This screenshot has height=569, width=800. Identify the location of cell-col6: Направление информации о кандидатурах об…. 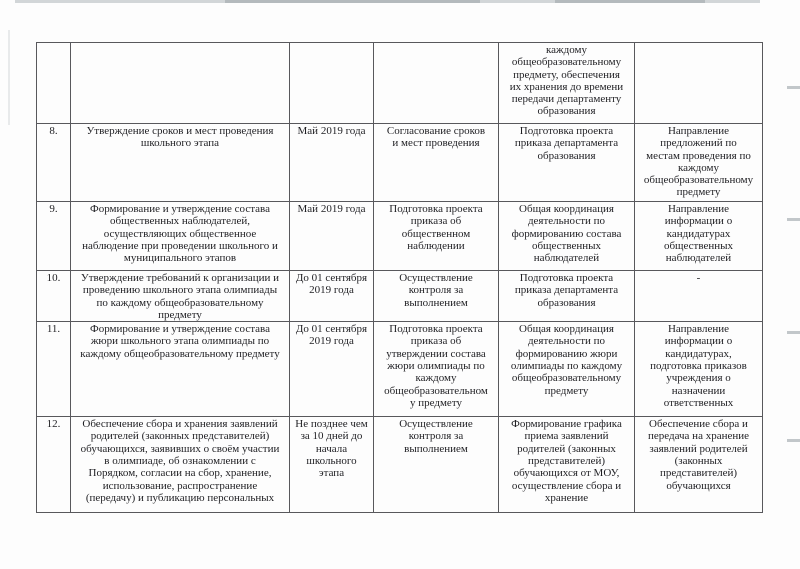
(698, 236).